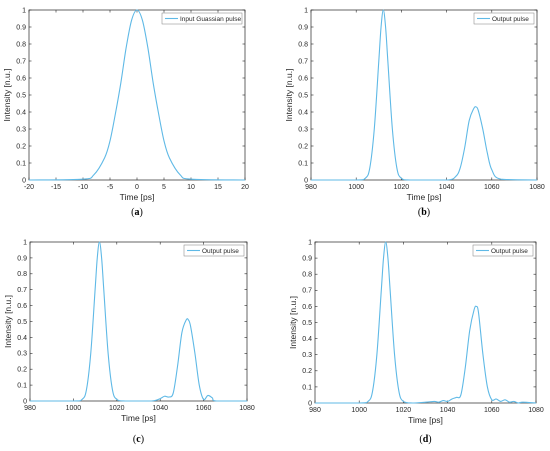 Image resolution: width=550 pixels, height=451 pixels. I want to click on caption-letter: d, so click(426, 439).